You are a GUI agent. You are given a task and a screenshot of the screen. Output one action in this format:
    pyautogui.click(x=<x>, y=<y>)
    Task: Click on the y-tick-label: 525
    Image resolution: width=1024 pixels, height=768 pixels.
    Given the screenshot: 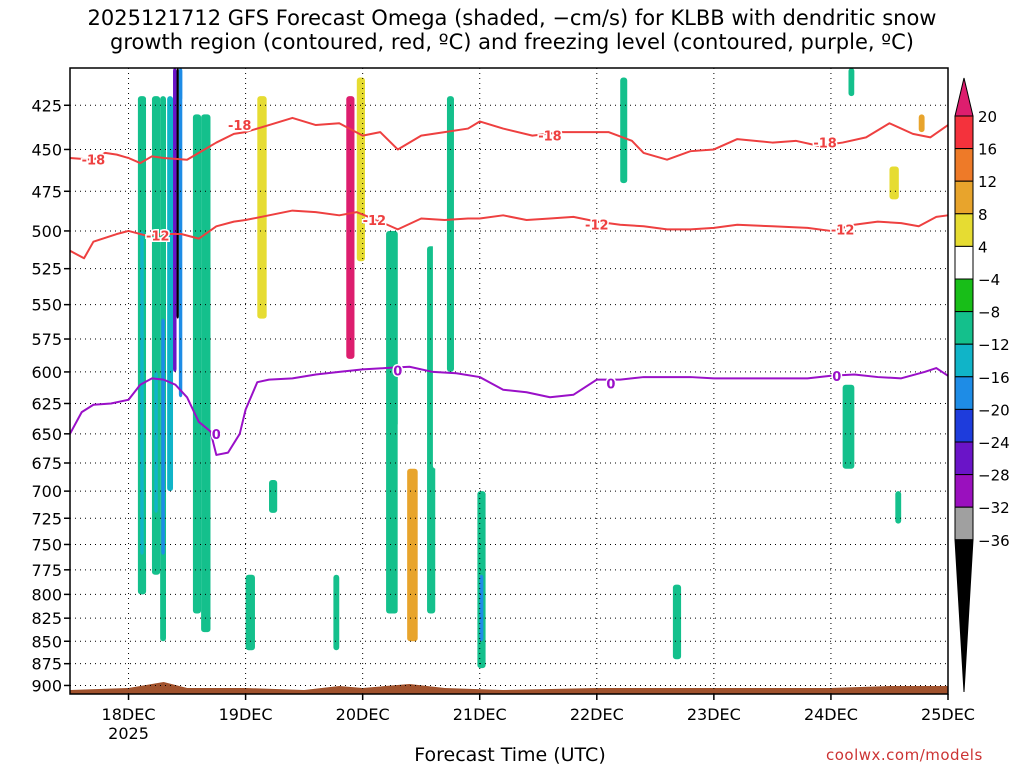 What is the action you would take?
    pyautogui.click(x=46, y=269)
    